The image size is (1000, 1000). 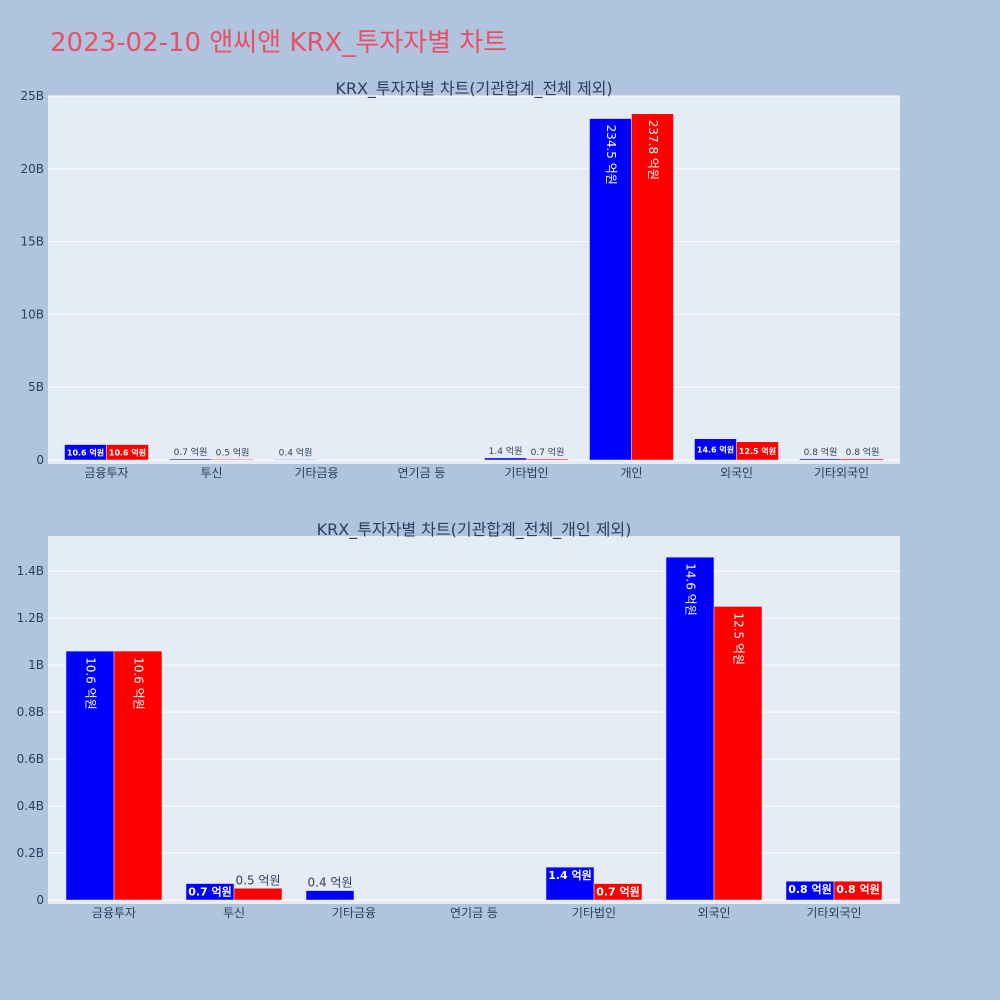 I want to click on y-tick-label: 1.4B, so click(x=30, y=571).